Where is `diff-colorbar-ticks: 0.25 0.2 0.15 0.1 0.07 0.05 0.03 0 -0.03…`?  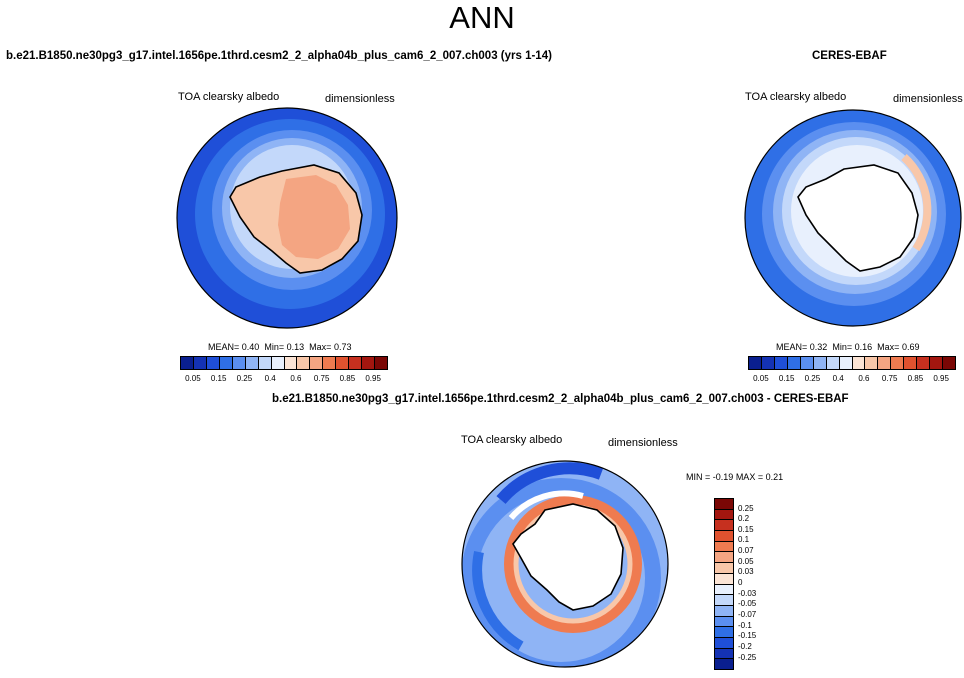
diff-colorbar-ticks: 0.25 0.2 0.15 0.1 0.07 0.05 0.03 0 -0.03… is located at coordinates (747, 583).